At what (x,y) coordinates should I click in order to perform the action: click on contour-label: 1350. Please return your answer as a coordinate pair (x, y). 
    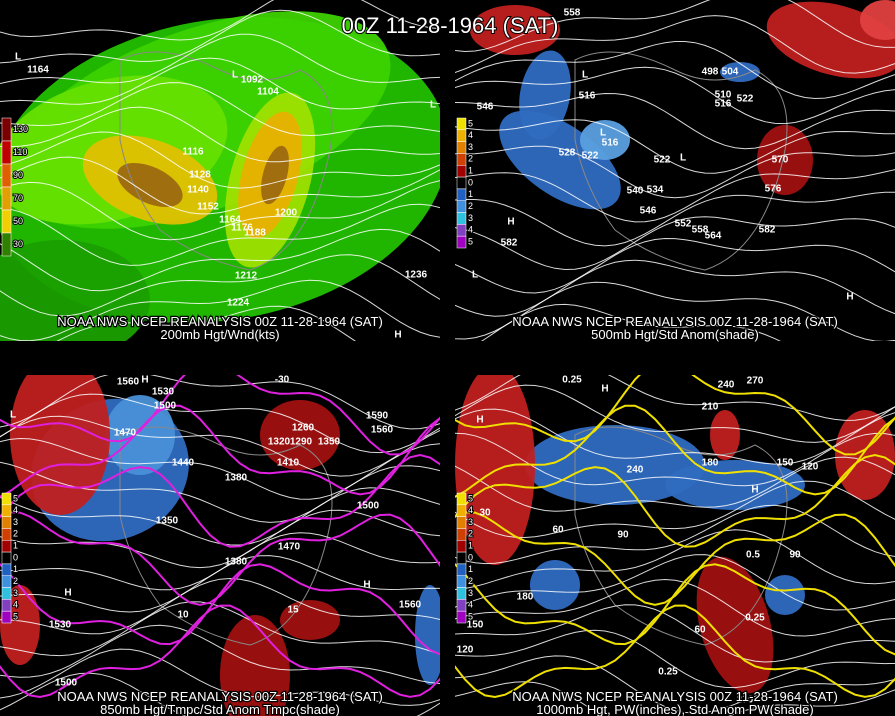
    Looking at the image, I should click on (167, 521).